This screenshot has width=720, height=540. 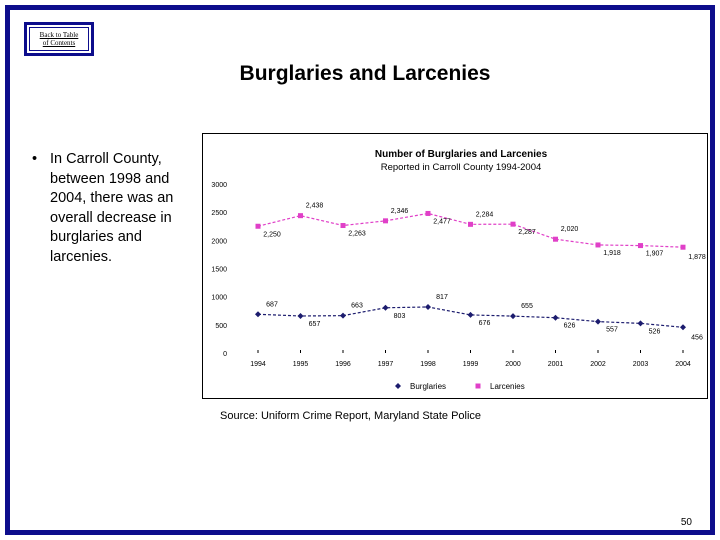 What do you see at coordinates (219, 241) in the screenshot?
I see `y-tick-label: 2000` at bounding box center [219, 241].